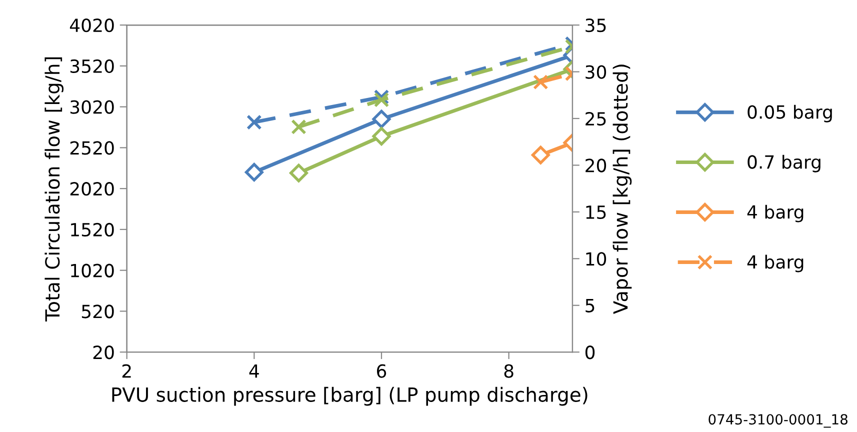 Image resolution: width=857 pixels, height=432 pixels. What do you see at coordinates (596, 259) in the screenshot?
I see `y2-tick-label: 10` at bounding box center [596, 259].